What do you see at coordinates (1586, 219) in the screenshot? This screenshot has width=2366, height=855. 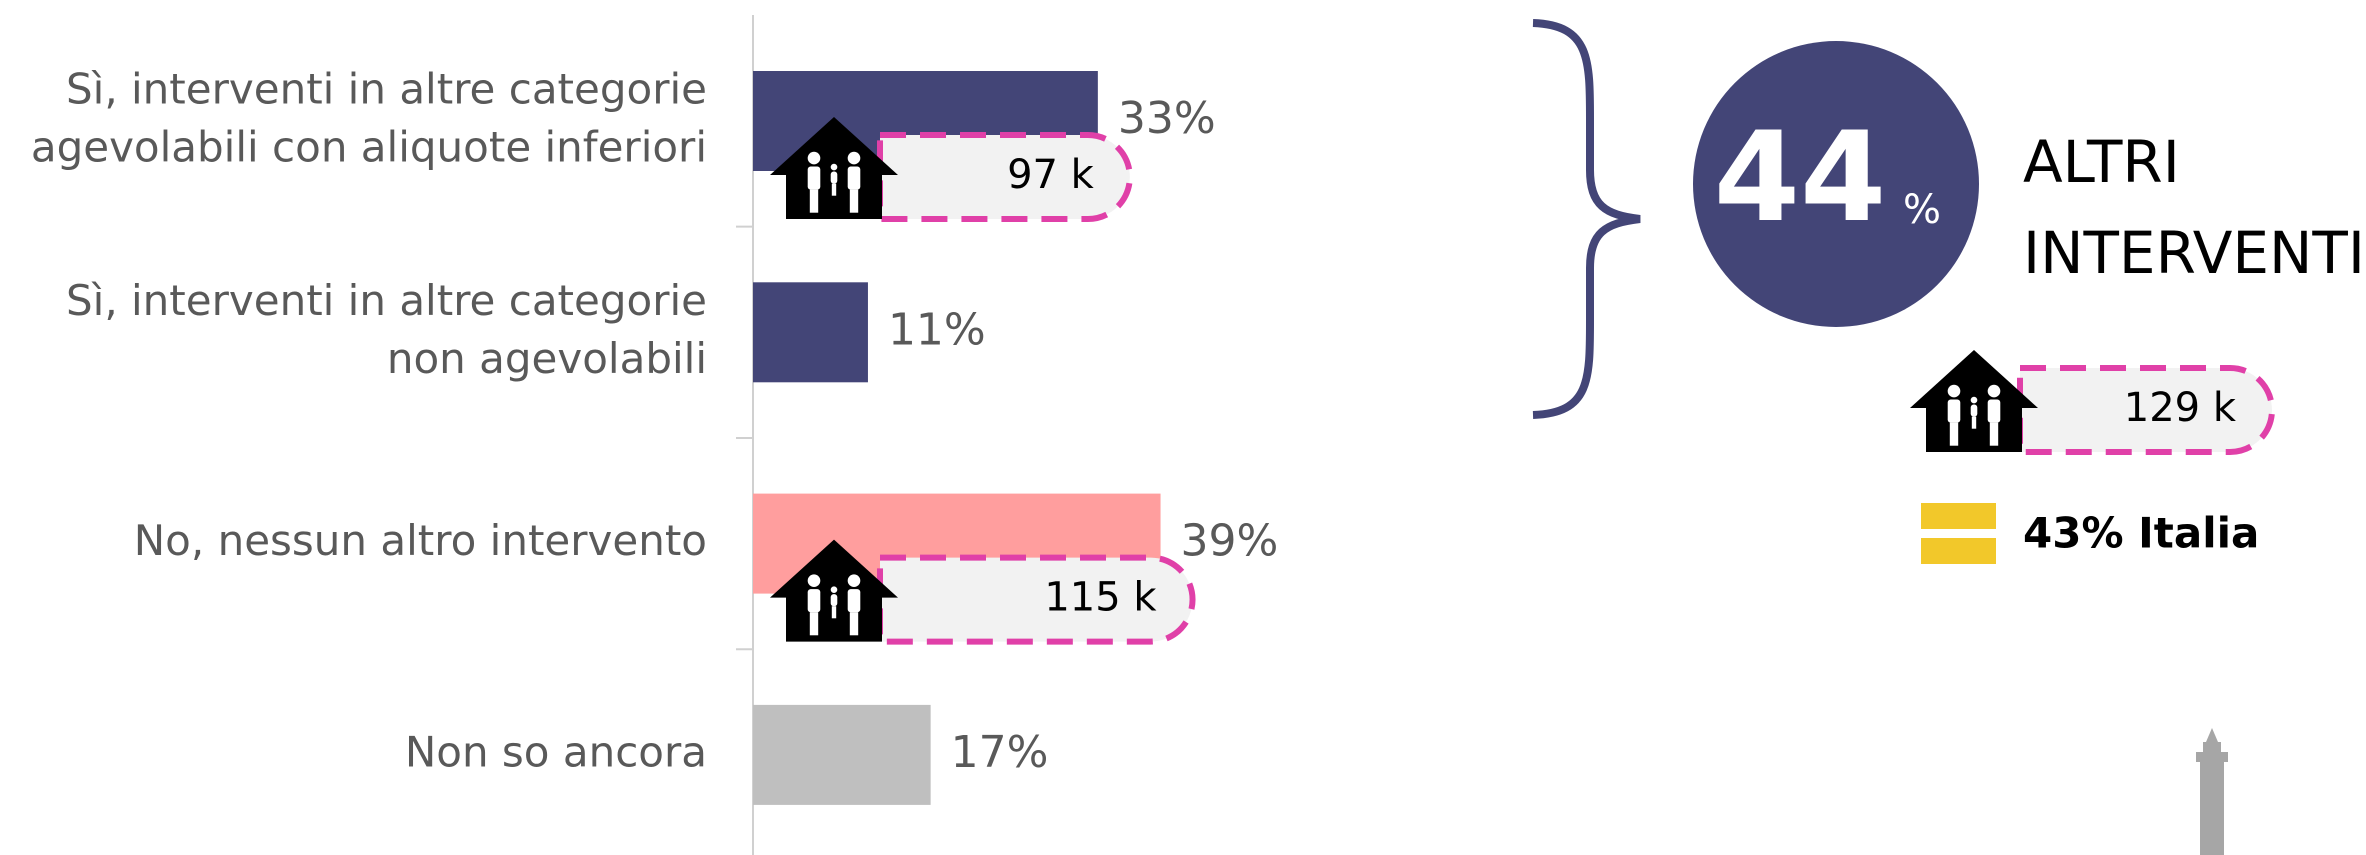 I see `brace` at bounding box center [1586, 219].